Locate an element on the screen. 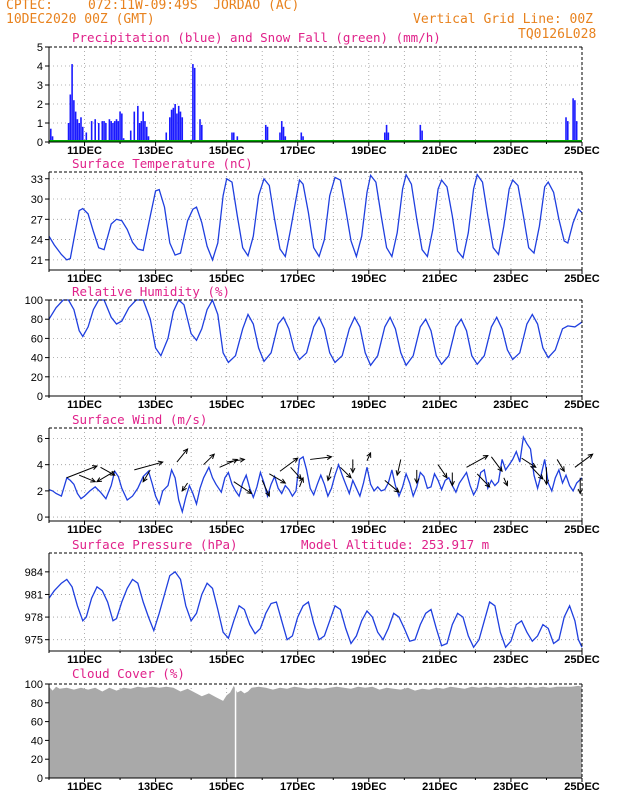  y-tick-label: 20 is located at coordinates (37, 378).